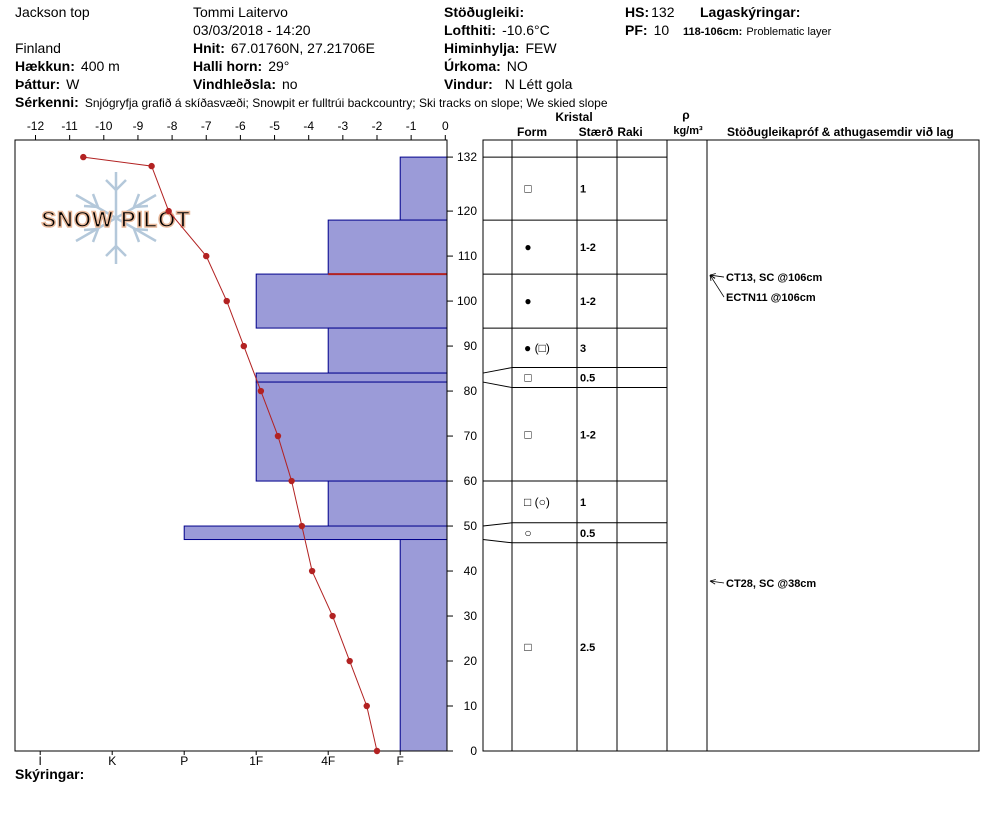  I want to click on hardness-tick-label: P, so click(184, 761).